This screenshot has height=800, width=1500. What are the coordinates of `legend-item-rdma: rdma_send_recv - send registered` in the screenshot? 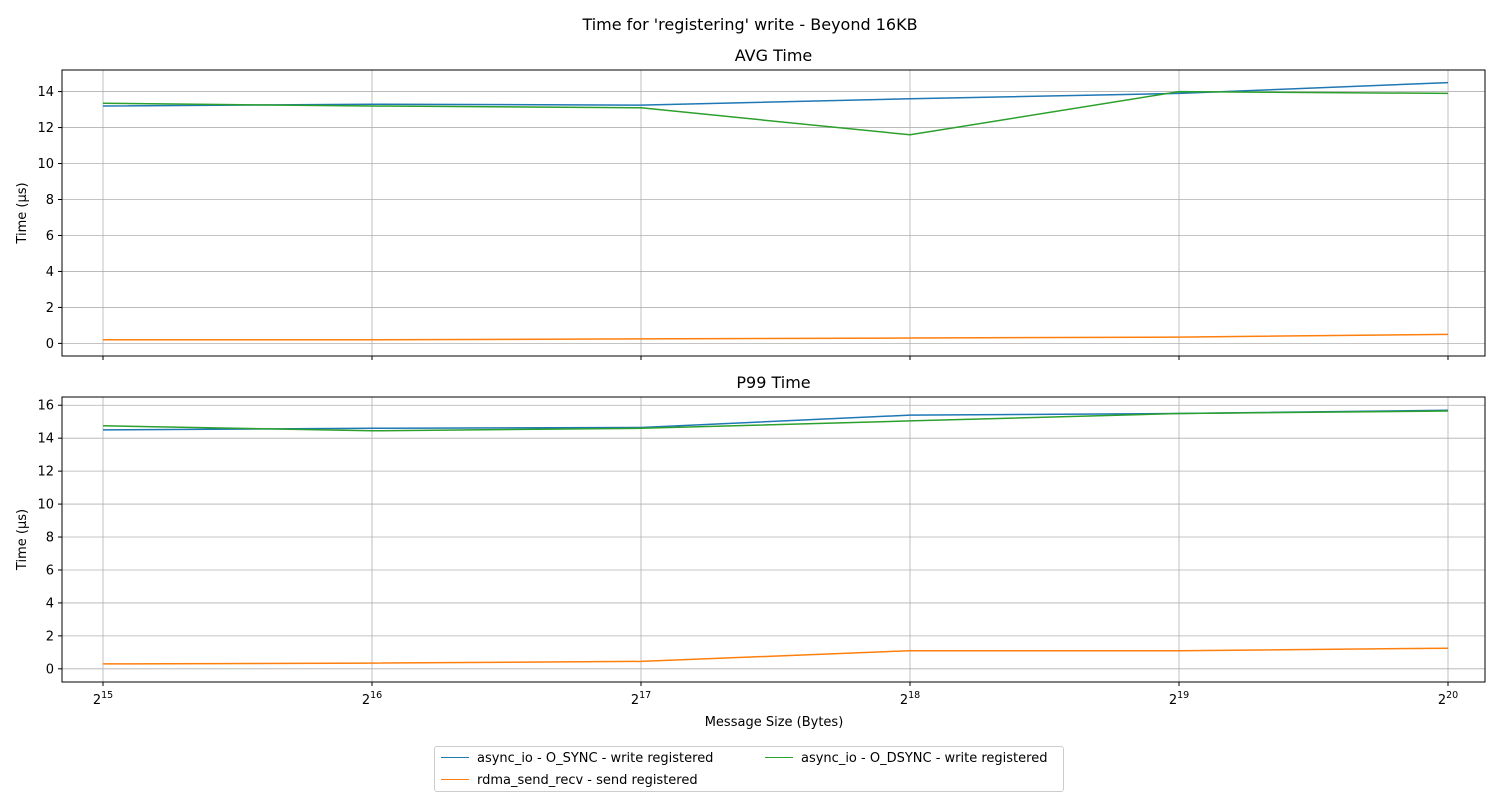 It's located at (569, 781).